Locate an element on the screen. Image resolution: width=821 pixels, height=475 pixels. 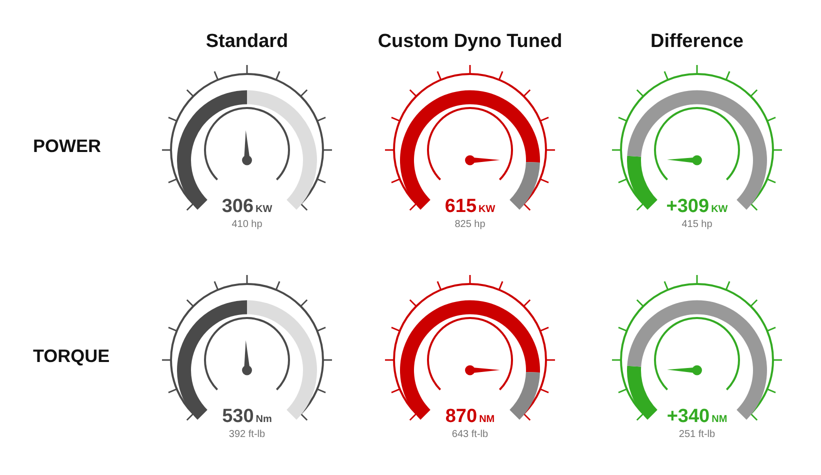
text: 643 ft-lb is located at coordinates (470, 434).